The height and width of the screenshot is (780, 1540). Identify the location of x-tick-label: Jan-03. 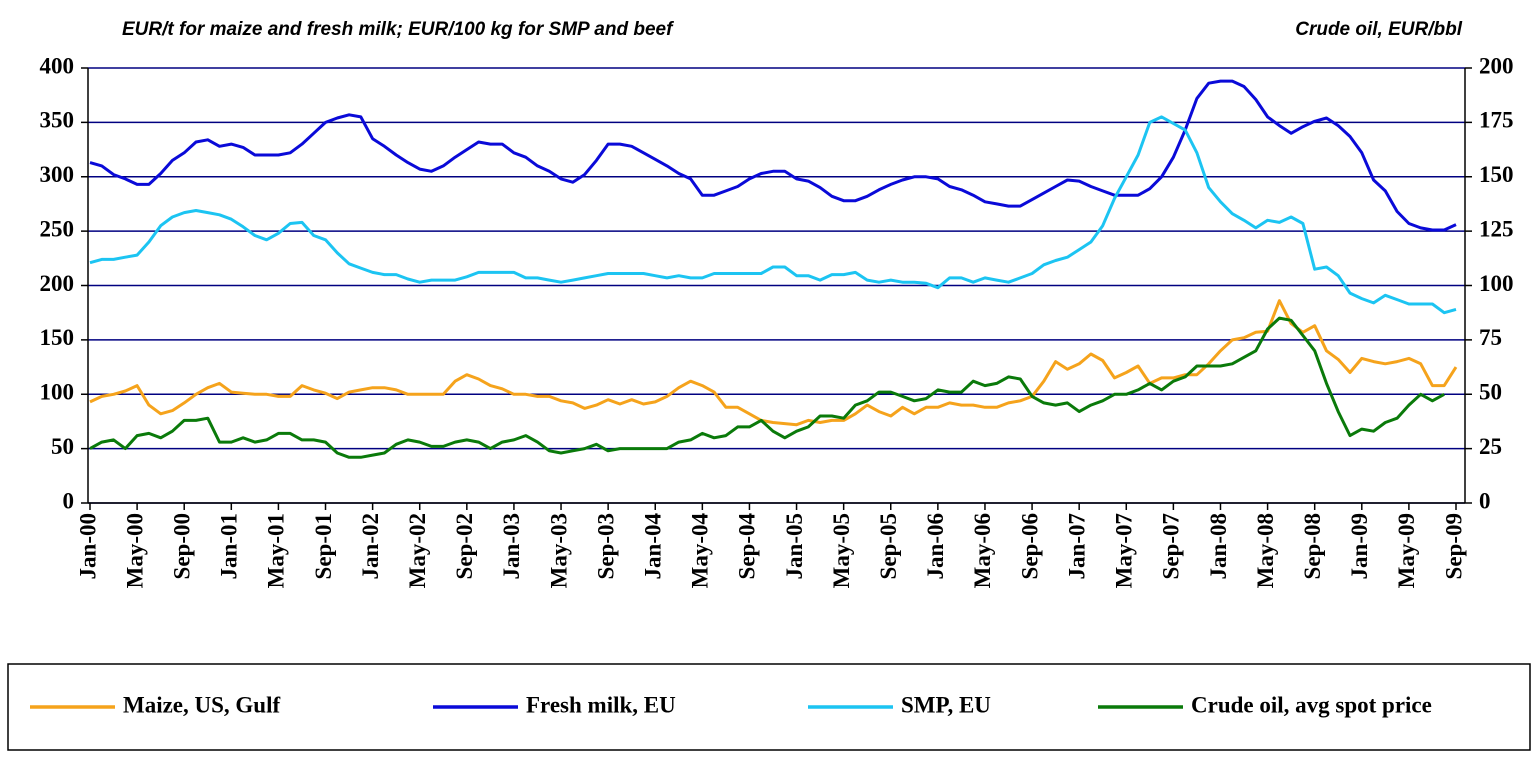
(511, 546).